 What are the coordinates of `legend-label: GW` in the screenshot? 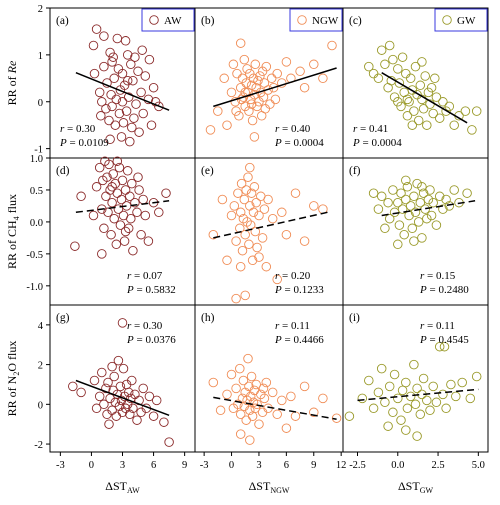 It's located at (466, 21).